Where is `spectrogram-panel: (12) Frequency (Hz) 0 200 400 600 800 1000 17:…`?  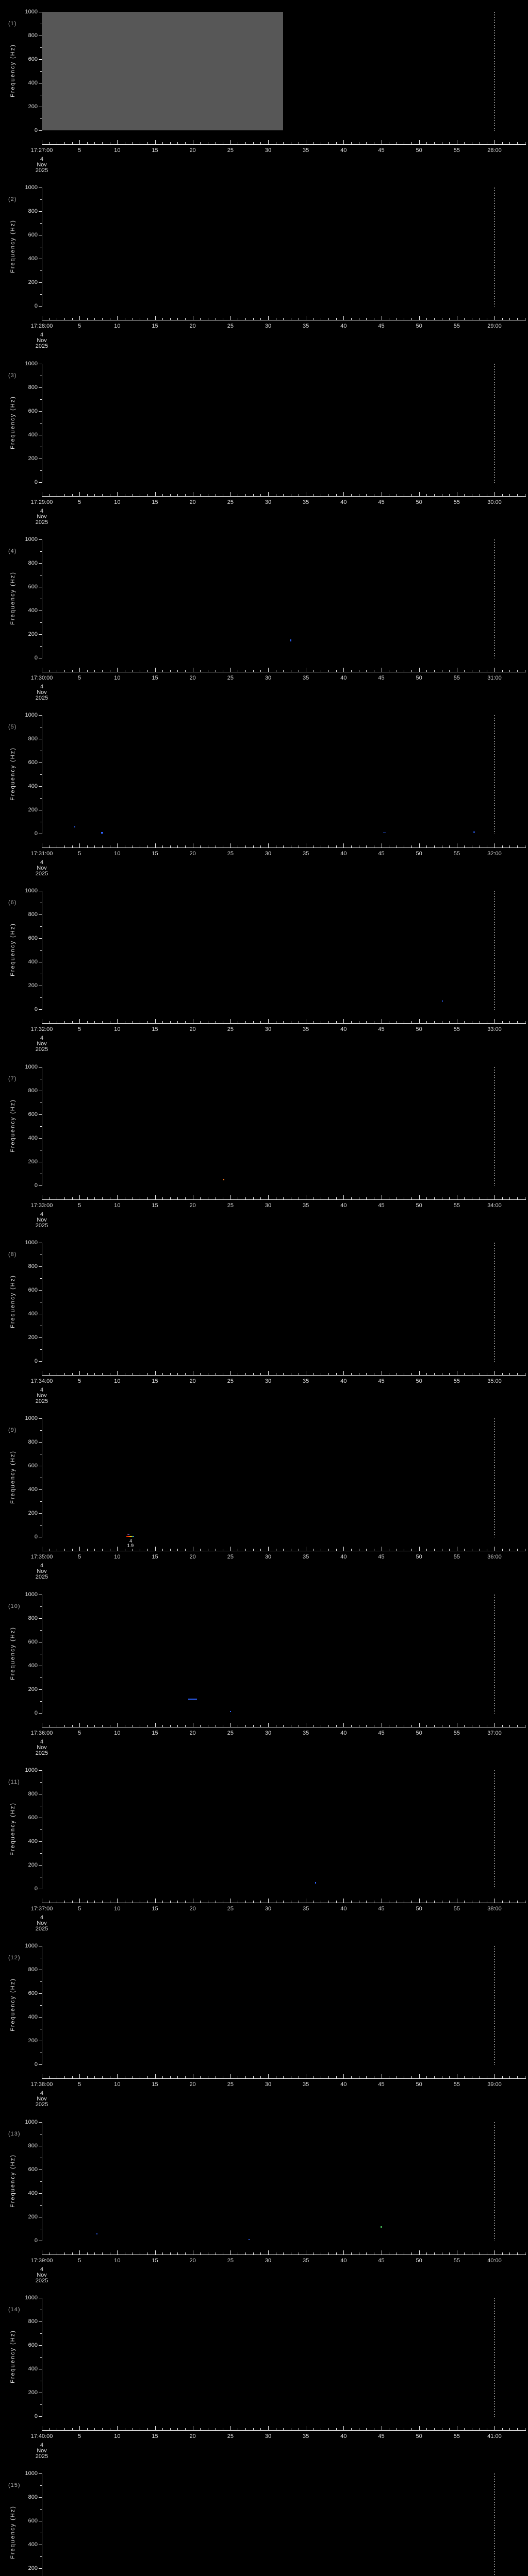 spectrogram-panel: (12) Frequency (Hz) 0 200 400 600 800 1000 17:… is located at coordinates (264, 2022).